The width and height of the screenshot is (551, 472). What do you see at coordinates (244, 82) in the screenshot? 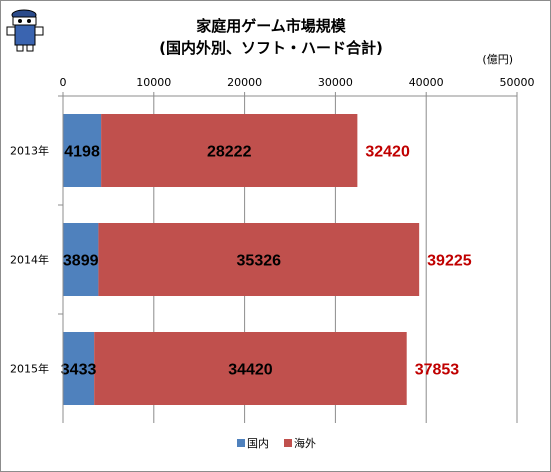
I see `x-tick-label: 20000` at bounding box center [244, 82].